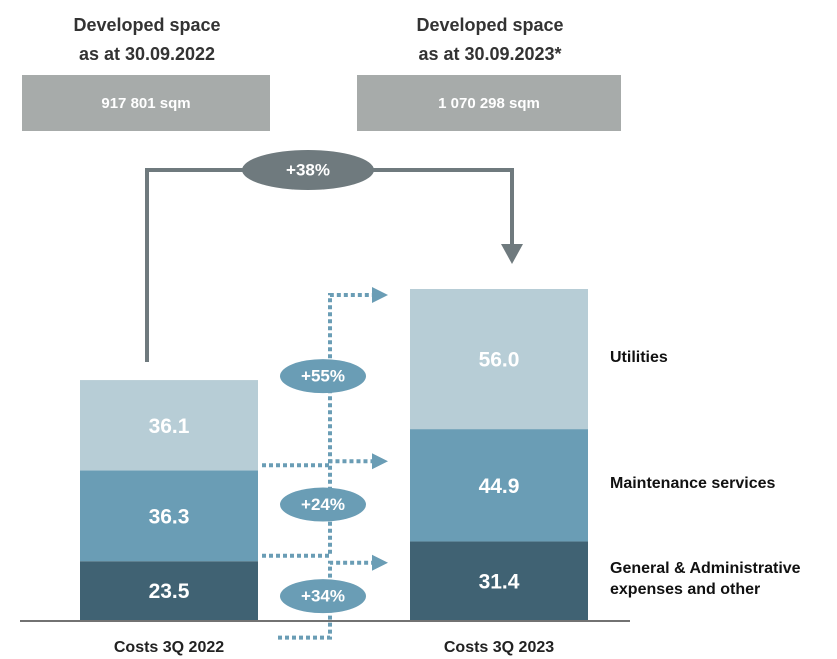 The image size is (837, 659). I want to click on space-value: 917 801 sqm, so click(145, 103).